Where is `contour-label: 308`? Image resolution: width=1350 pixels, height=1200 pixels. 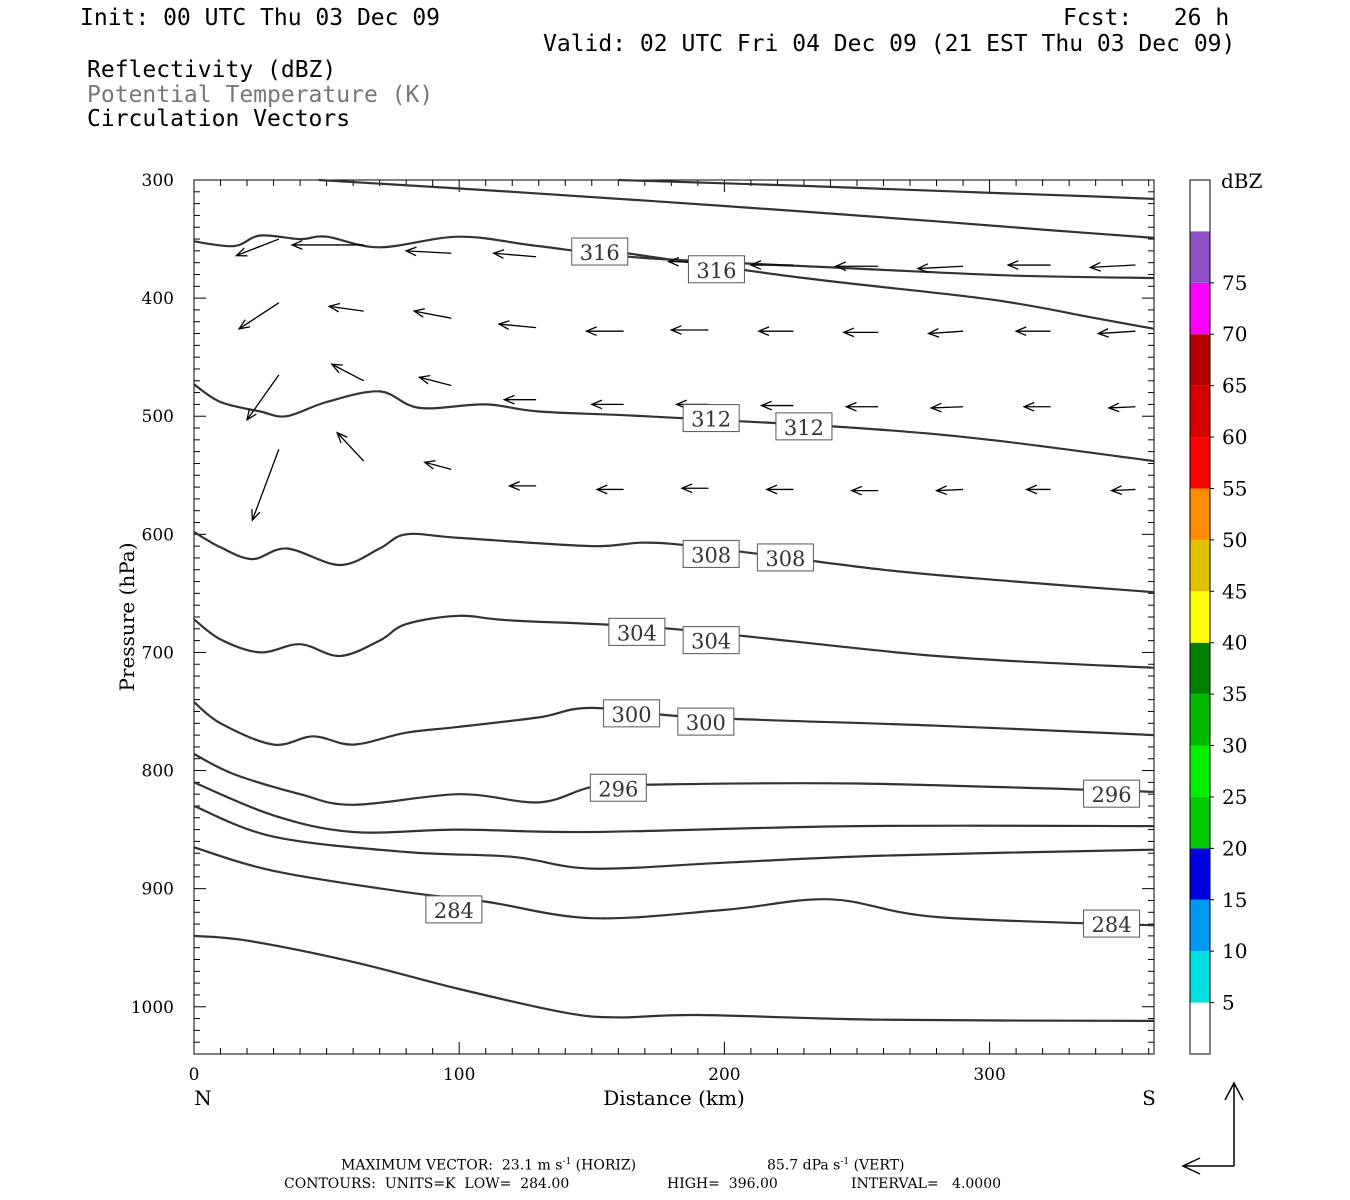
contour-label: 308 is located at coordinates (785, 559).